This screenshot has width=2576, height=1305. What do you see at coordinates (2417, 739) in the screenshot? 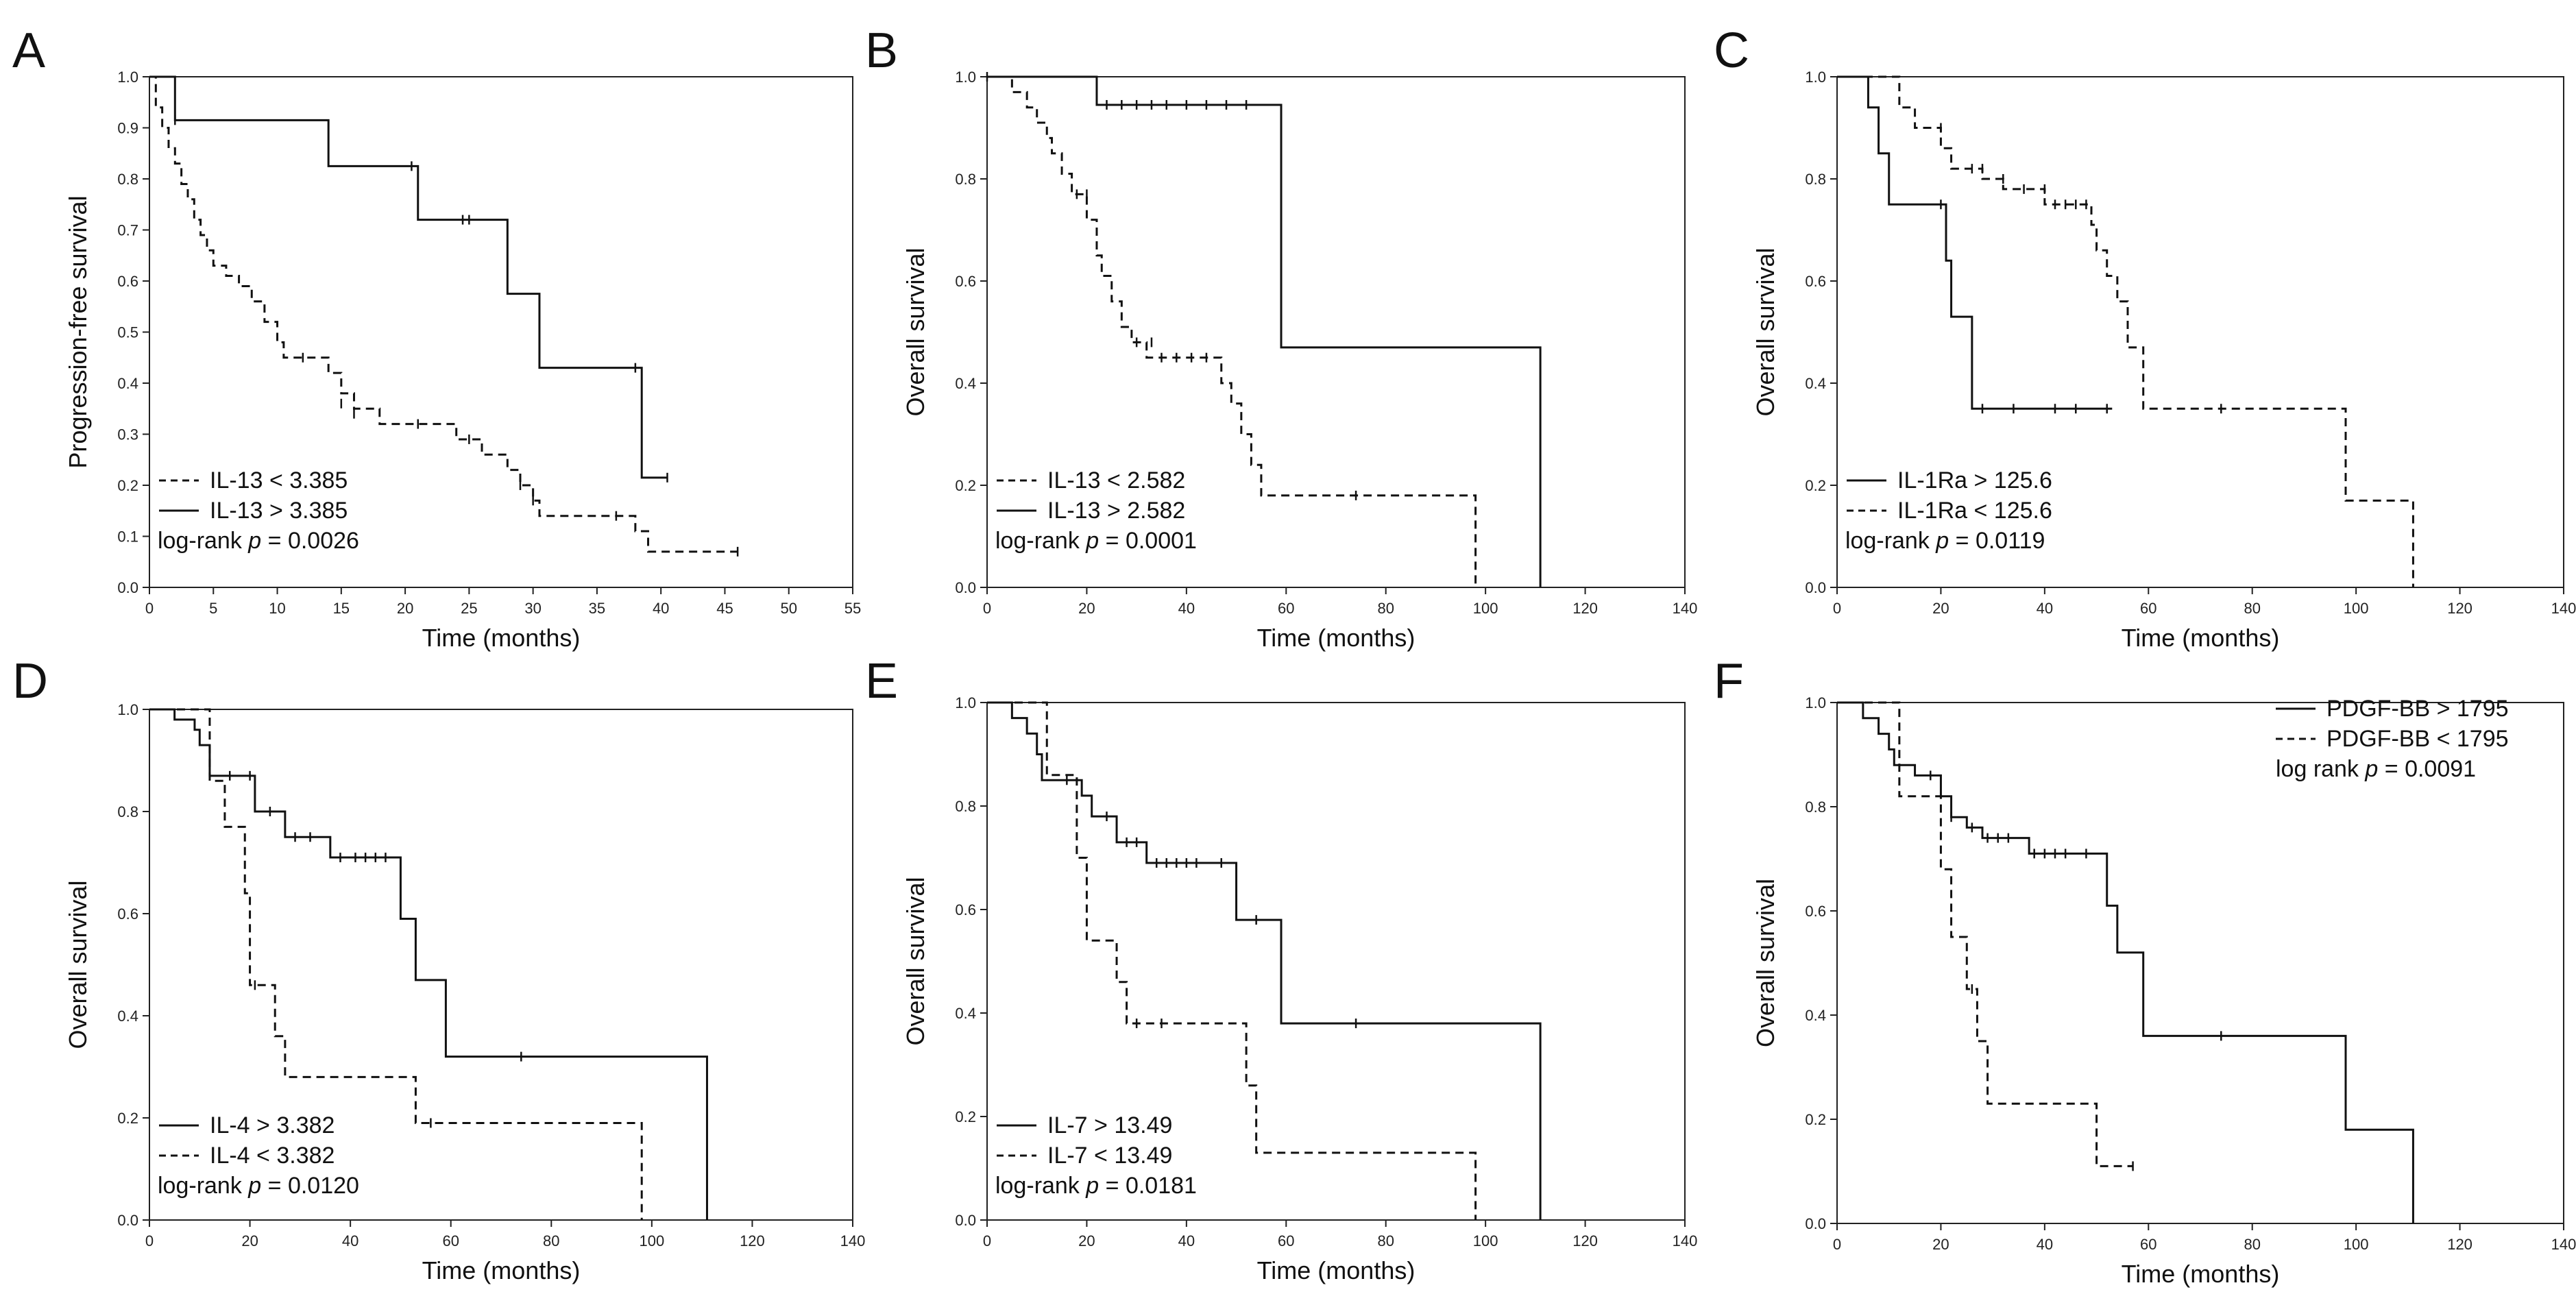
I see `legend-label: PDGF-BB < 1795` at bounding box center [2417, 739].